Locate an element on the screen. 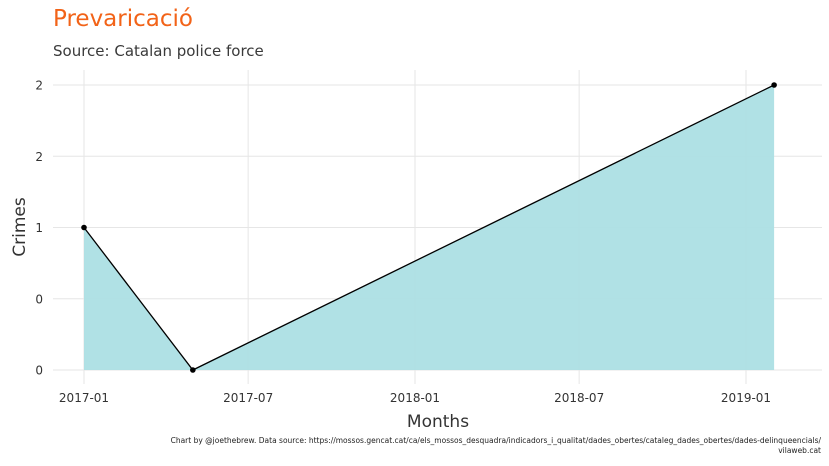 Image resolution: width=829 pixels, height=466 pixels. chart-title: Prevaricació is located at coordinates (123, 19).